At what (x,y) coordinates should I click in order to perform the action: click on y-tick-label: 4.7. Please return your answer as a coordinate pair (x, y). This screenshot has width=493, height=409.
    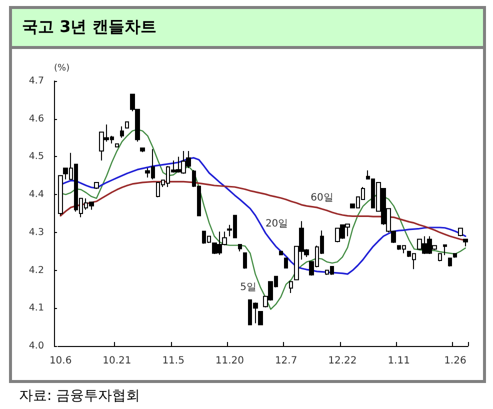
    Looking at the image, I should click on (36, 81).